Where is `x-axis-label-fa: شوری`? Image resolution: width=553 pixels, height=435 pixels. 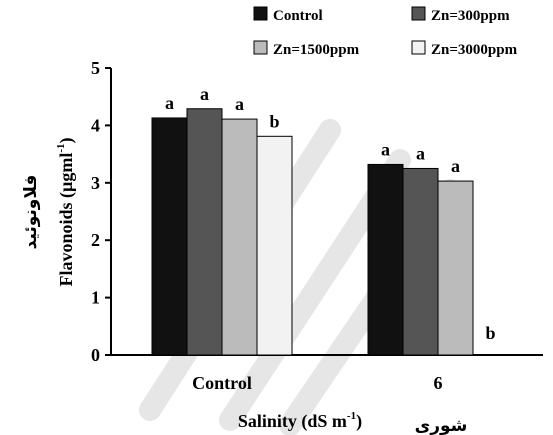 x-axis-label-fa: شوری is located at coordinates (441, 425).